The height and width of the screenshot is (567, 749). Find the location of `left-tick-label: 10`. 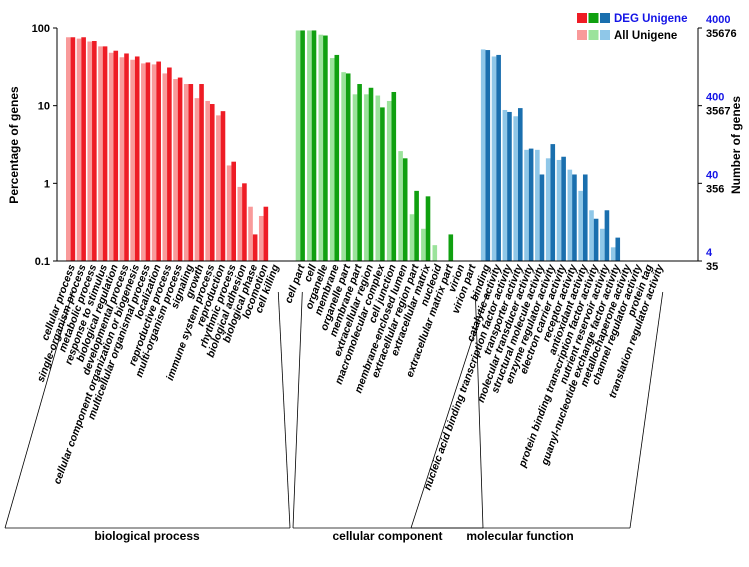

left-tick-label: 10 is located at coordinates (44, 107).